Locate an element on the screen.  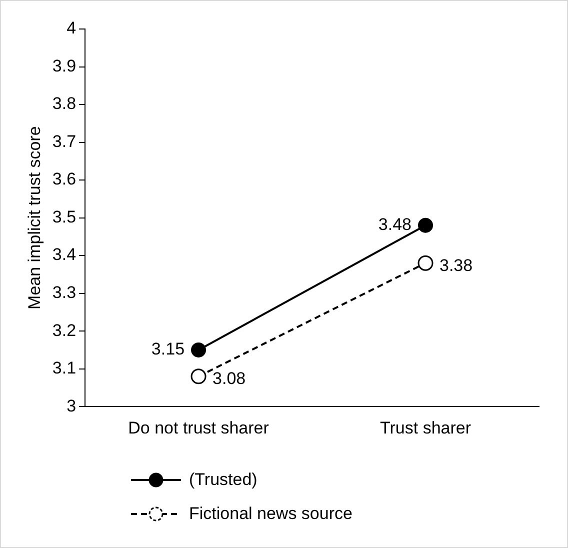
y-tick-label: 3.8 is located at coordinates (64, 104).